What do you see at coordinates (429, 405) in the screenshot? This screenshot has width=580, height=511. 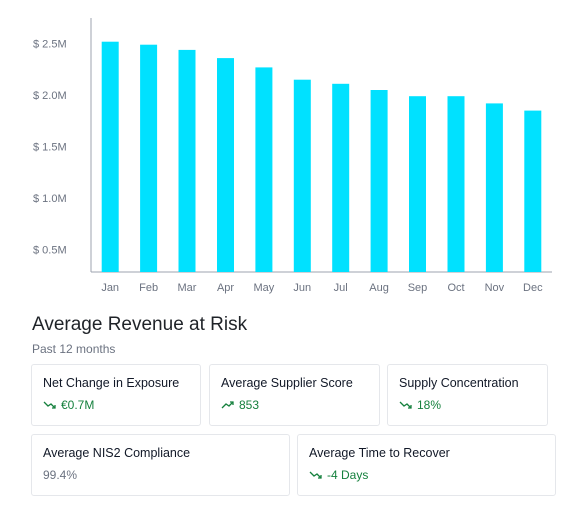 I see `metric-value: 18%` at bounding box center [429, 405].